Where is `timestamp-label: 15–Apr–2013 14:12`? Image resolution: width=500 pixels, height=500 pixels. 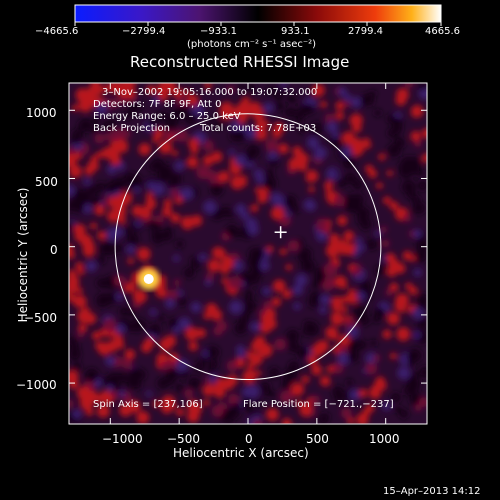 timestamp-label: 15–Apr–2013 14:12 is located at coordinates (432, 491).